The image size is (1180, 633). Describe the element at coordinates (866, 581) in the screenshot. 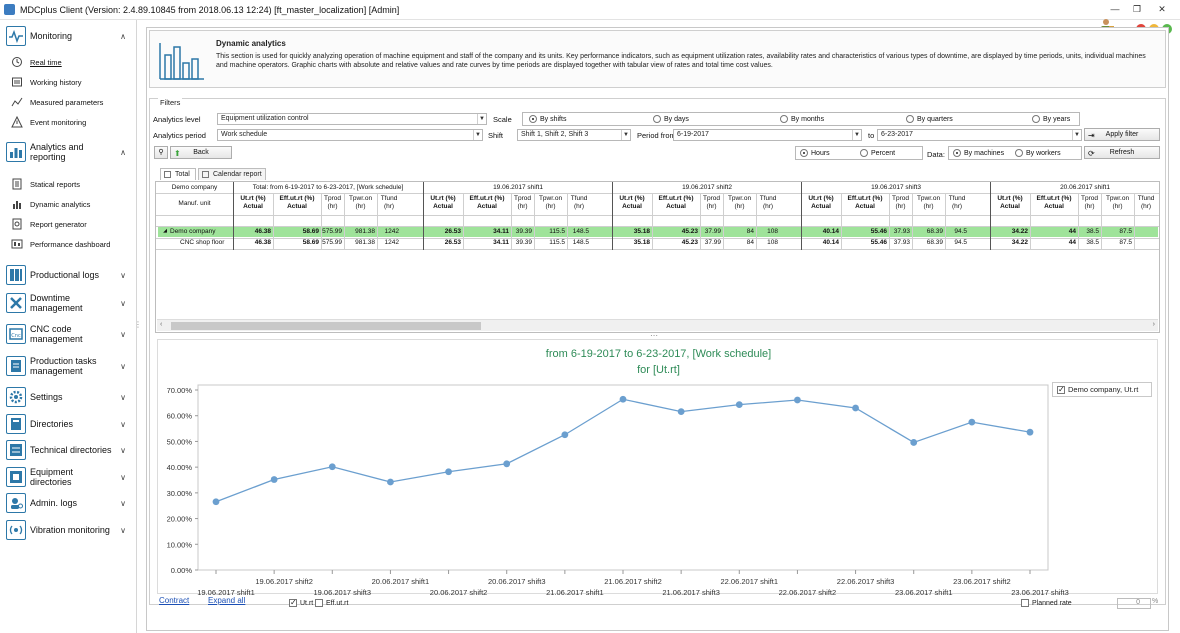

I see `x-tick-label: 22.06.2017 shift3` at that location.